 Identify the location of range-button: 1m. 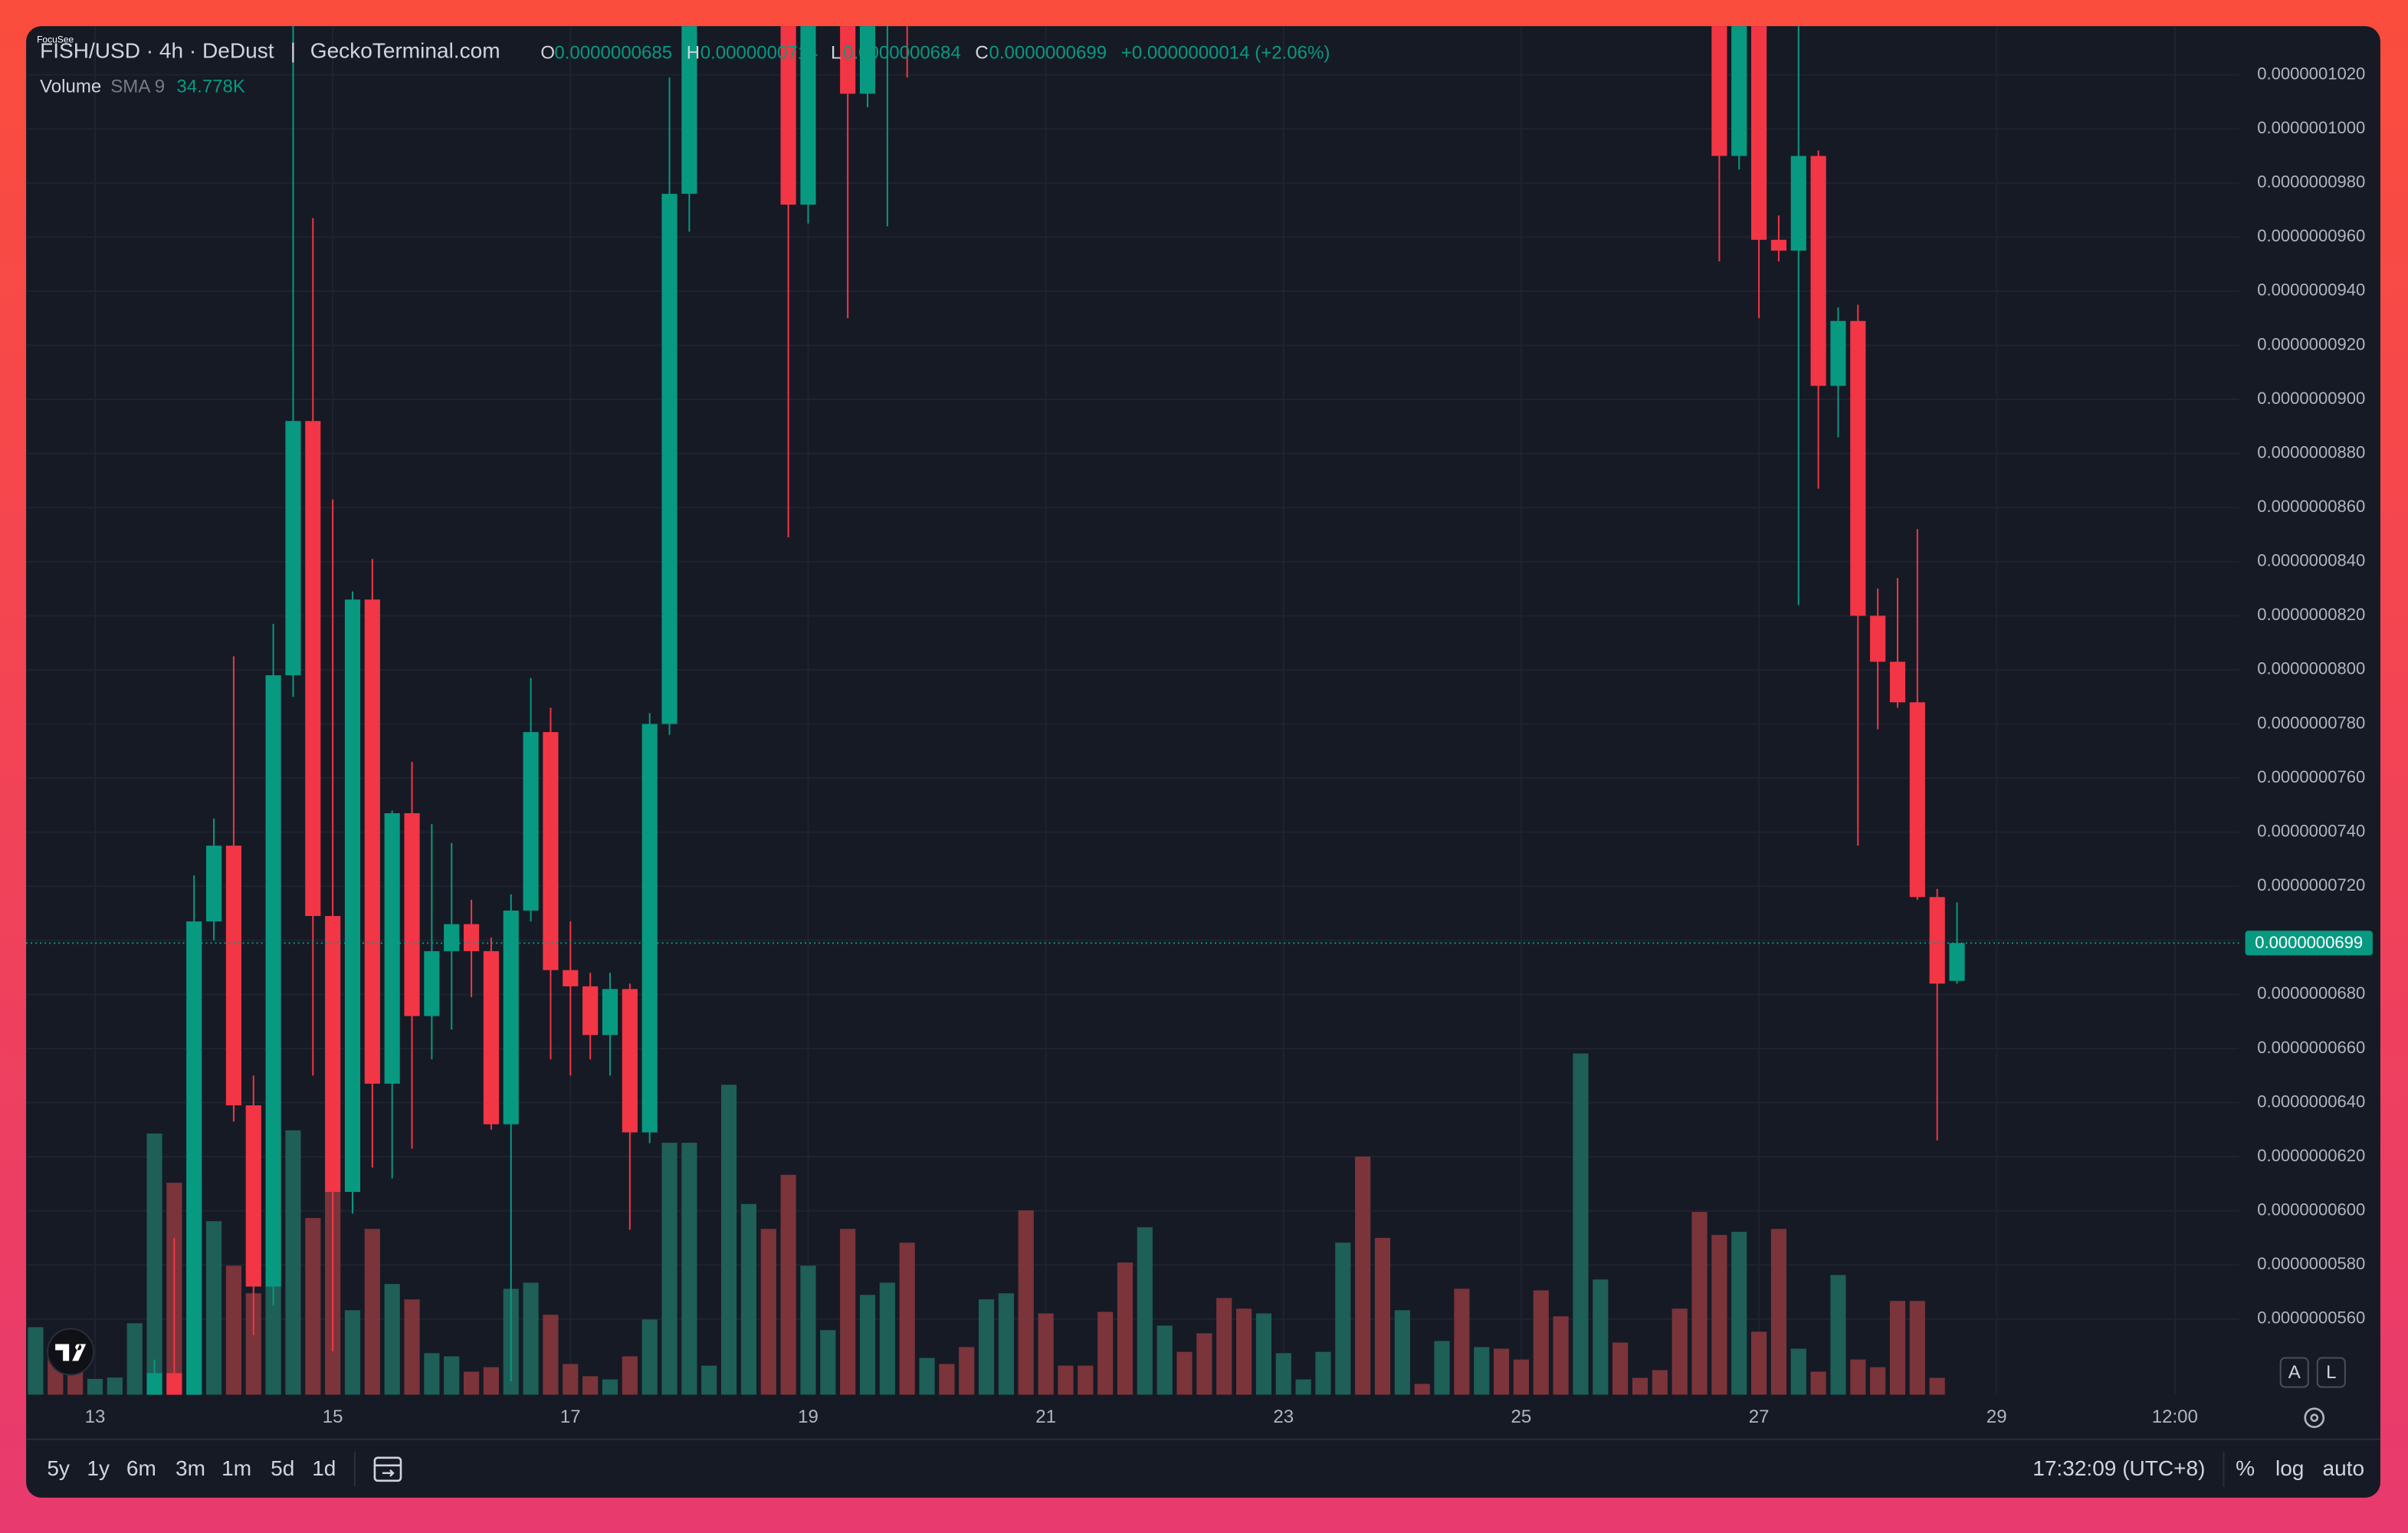
(236, 1468).